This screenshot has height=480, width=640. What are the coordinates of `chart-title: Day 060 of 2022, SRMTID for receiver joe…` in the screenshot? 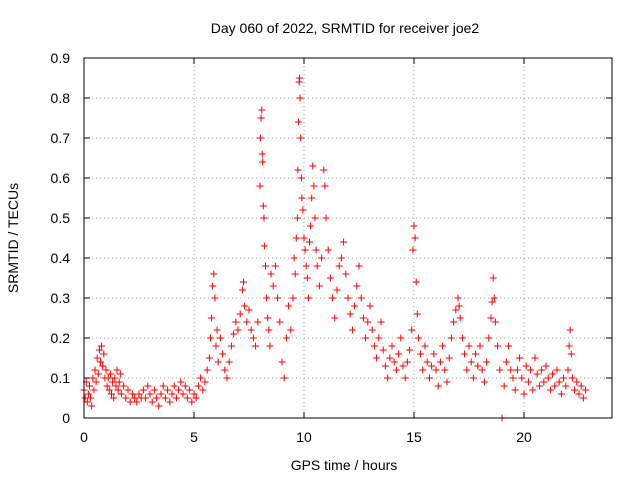 It's located at (345, 28).